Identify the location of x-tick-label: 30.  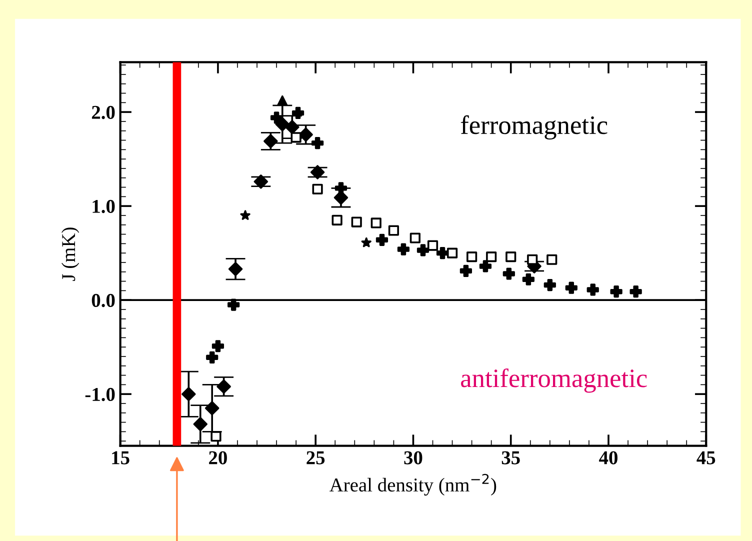
(413, 457).